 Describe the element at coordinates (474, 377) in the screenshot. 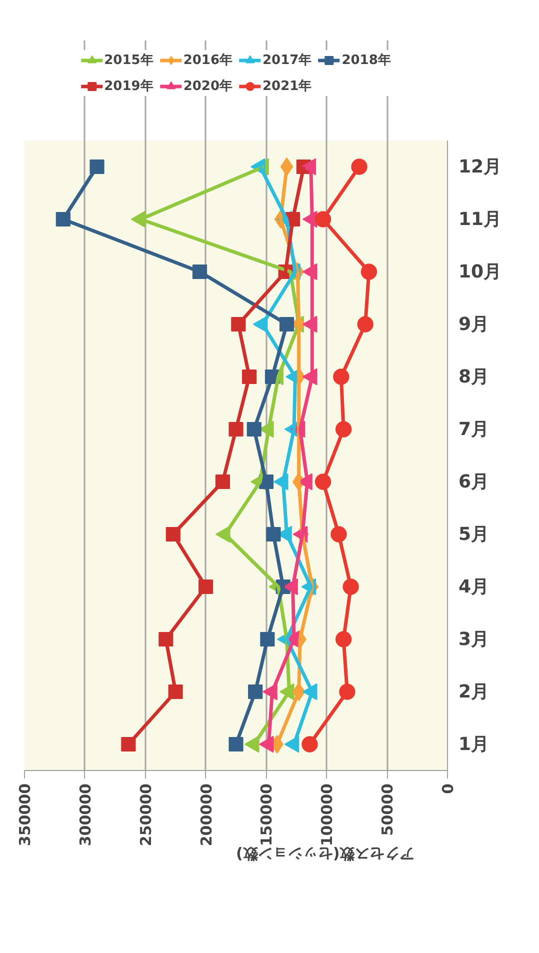

I see `y-tick-label: 8月` at that location.